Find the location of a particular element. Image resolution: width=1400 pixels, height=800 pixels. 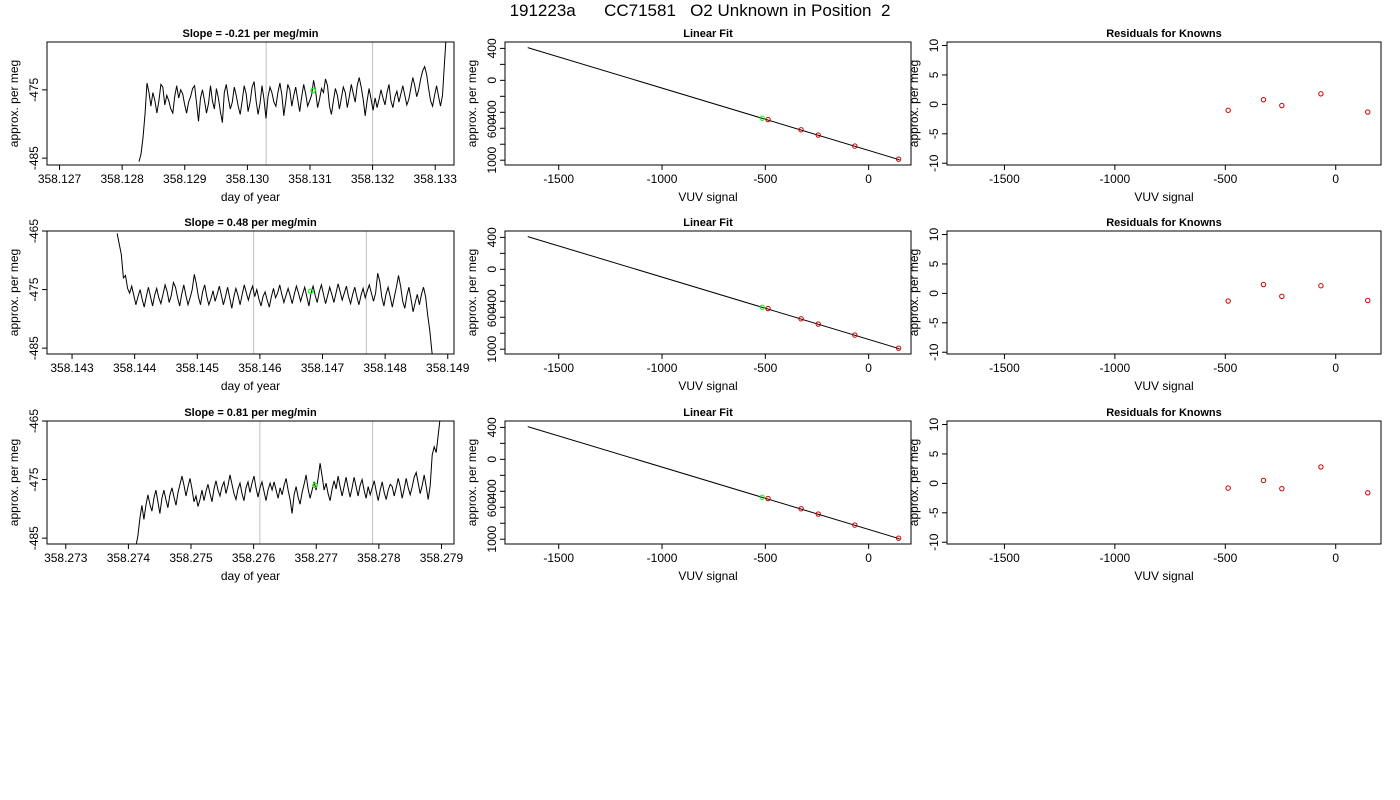

y-tick-label: 1000 is located at coordinates (492, 349).